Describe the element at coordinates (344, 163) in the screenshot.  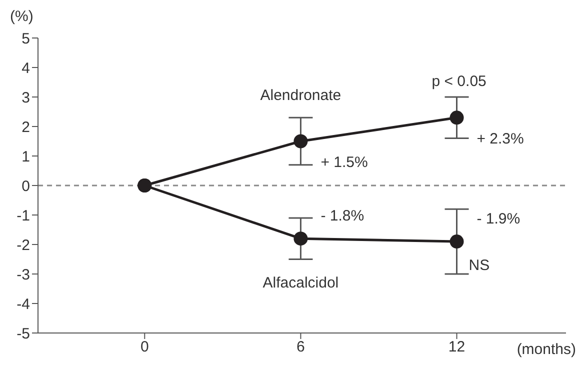
I see `data-label: + 1.5%` at that location.